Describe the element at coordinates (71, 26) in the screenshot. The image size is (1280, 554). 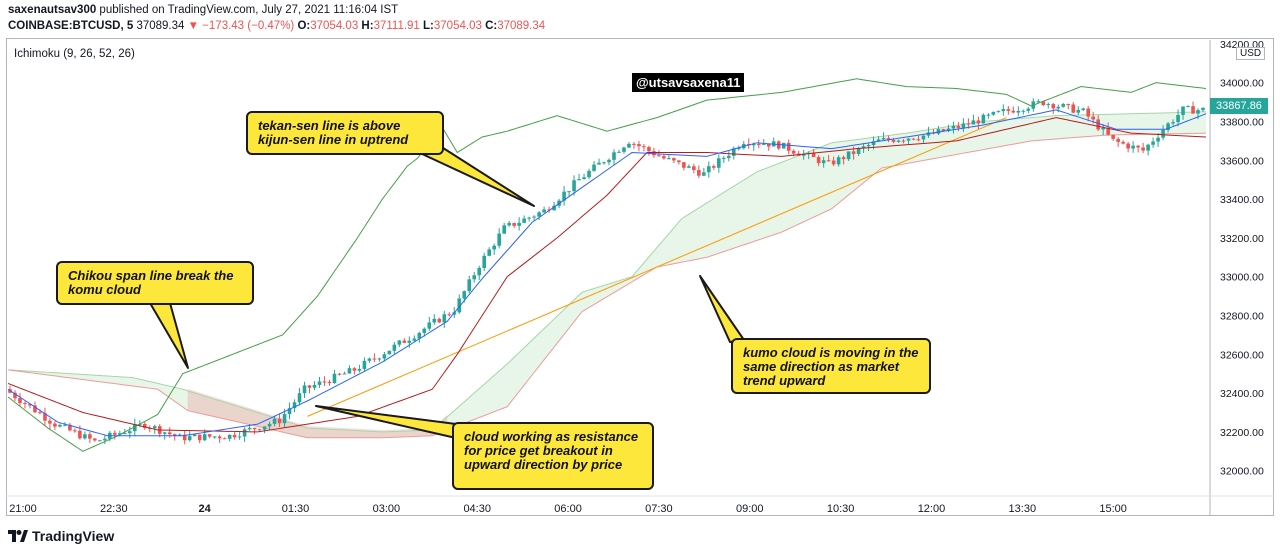
I see `symbol-label: COINBASE:BTCUSD, 5` at that location.